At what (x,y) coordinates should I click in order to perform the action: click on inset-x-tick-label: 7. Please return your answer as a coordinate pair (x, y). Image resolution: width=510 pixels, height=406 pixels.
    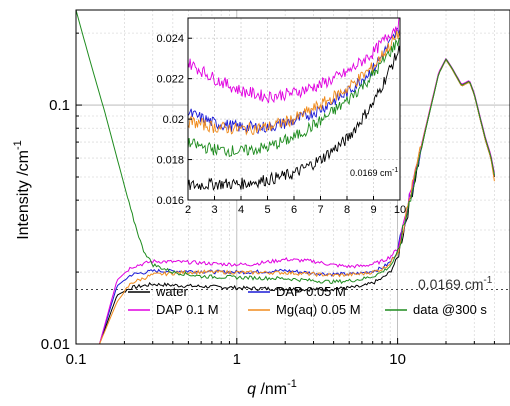
    Looking at the image, I should click on (320, 210).